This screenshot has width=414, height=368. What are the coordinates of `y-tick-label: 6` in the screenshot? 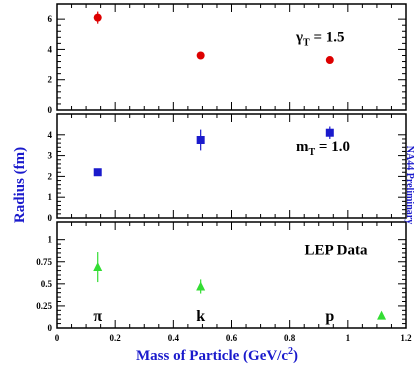 It's located at (50, 19).